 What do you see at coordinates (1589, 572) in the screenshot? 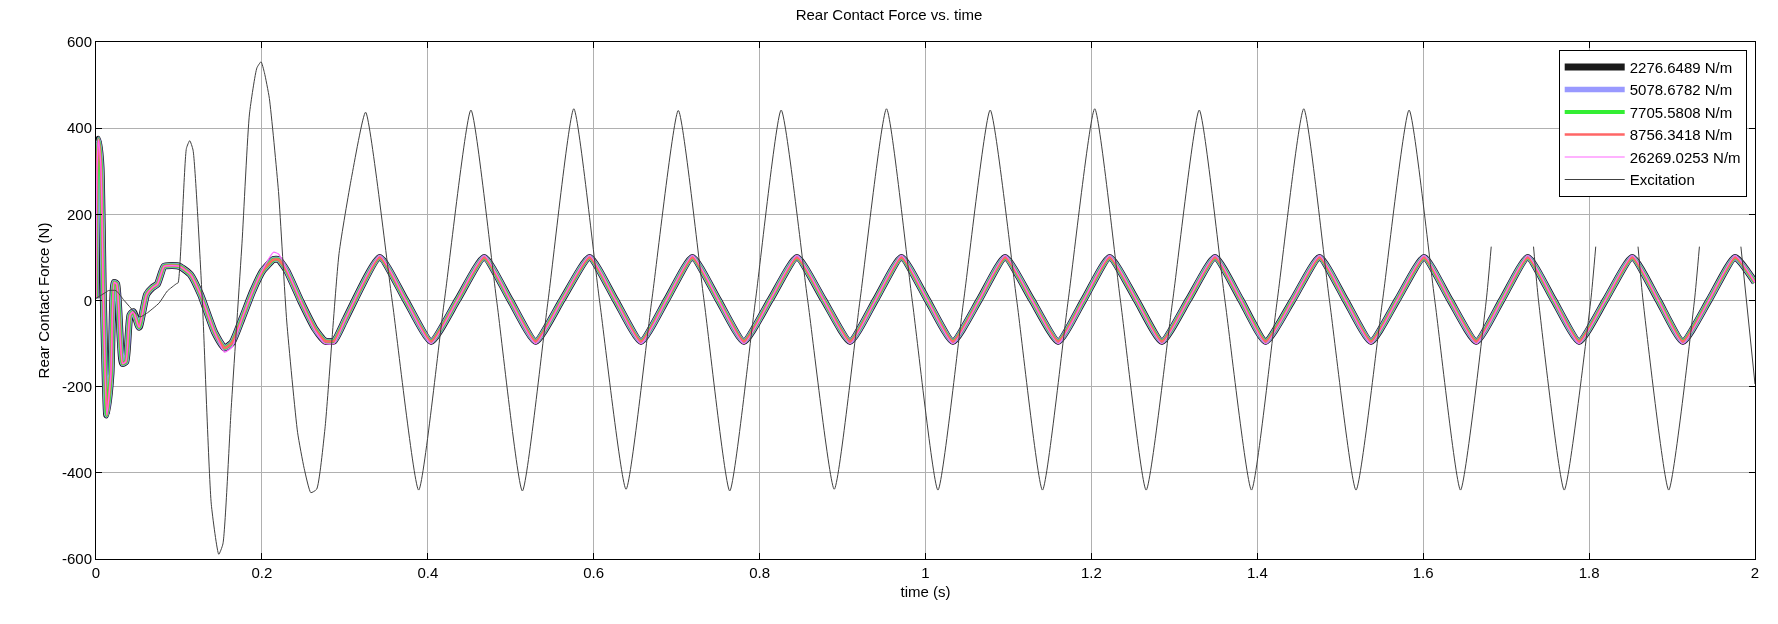
I see `x-tick-label: 1.8` at bounding box center [1589, 572].